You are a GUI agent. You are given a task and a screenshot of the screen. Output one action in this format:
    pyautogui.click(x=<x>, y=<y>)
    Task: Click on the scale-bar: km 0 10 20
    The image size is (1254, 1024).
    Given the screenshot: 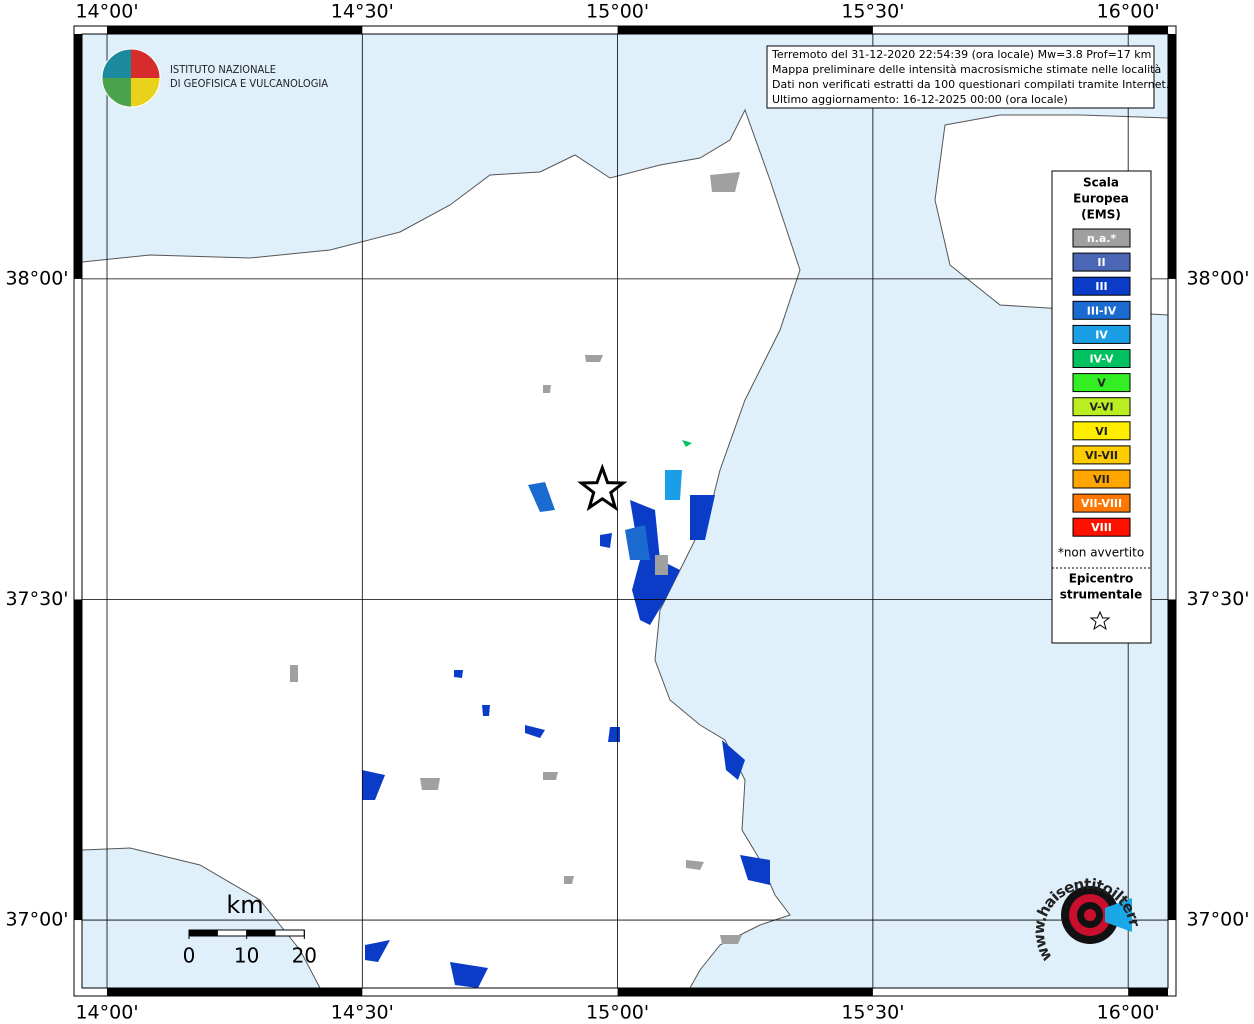 What is the action you would take?
    pyautogui.click(x=250, y=929)
    